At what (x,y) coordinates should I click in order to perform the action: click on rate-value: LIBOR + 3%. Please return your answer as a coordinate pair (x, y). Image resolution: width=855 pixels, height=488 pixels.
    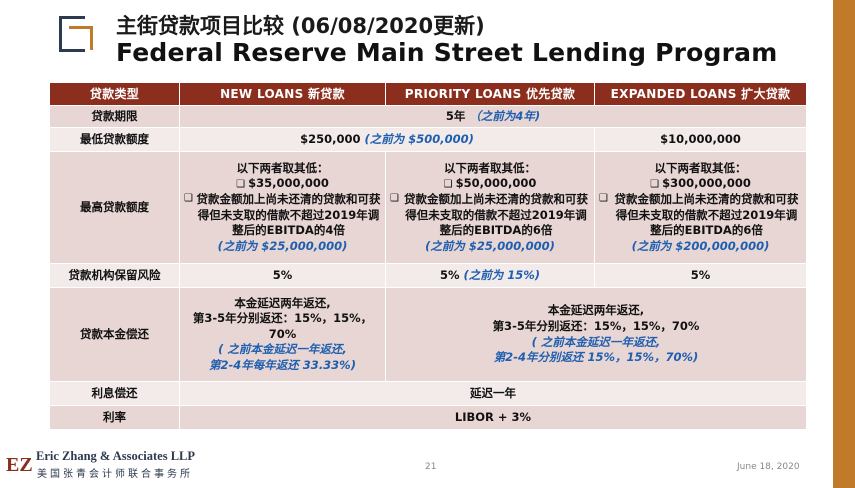
    Looking at the image, I should click on (493, 417).